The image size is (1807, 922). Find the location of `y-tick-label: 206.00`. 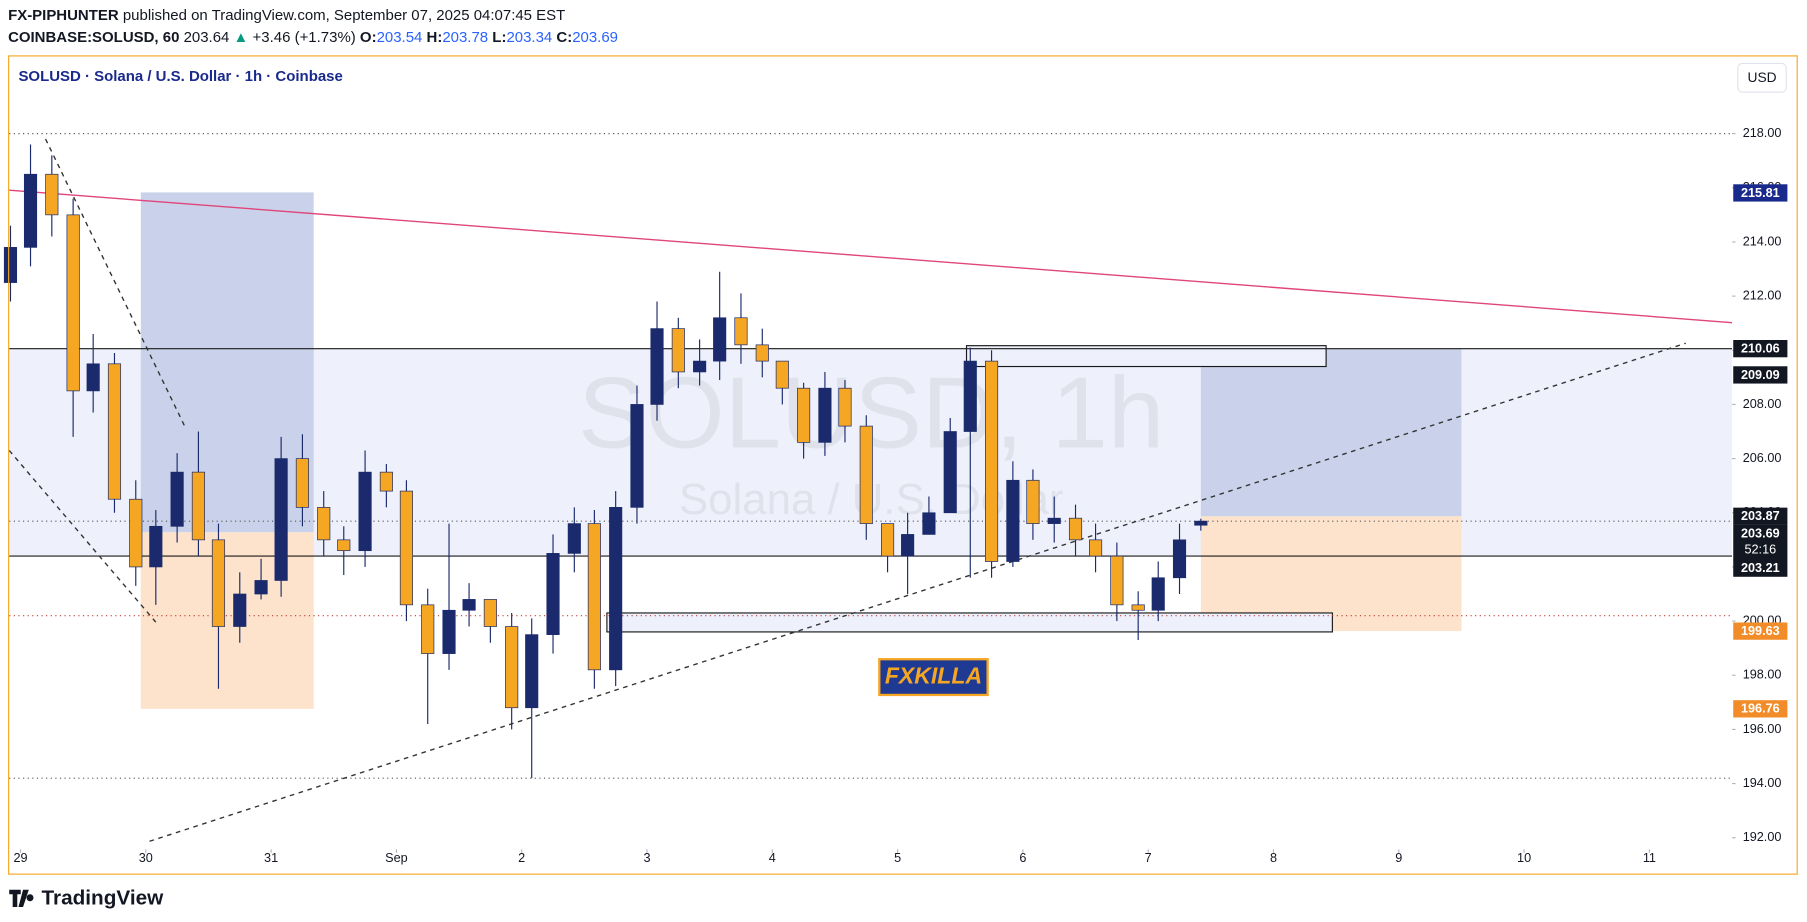

y-tick-label: 206.00 is located at coordinates (1762, 458).